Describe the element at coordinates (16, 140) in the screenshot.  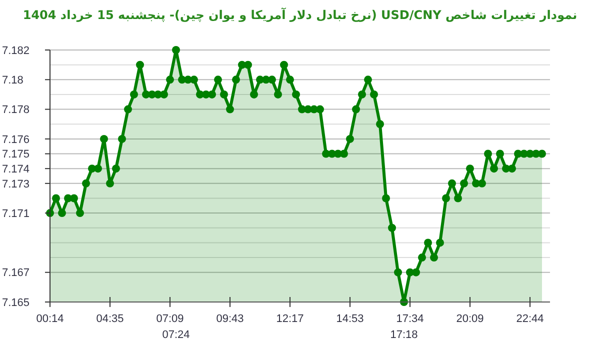
I see `y-tick-label: 7.176` at that location.